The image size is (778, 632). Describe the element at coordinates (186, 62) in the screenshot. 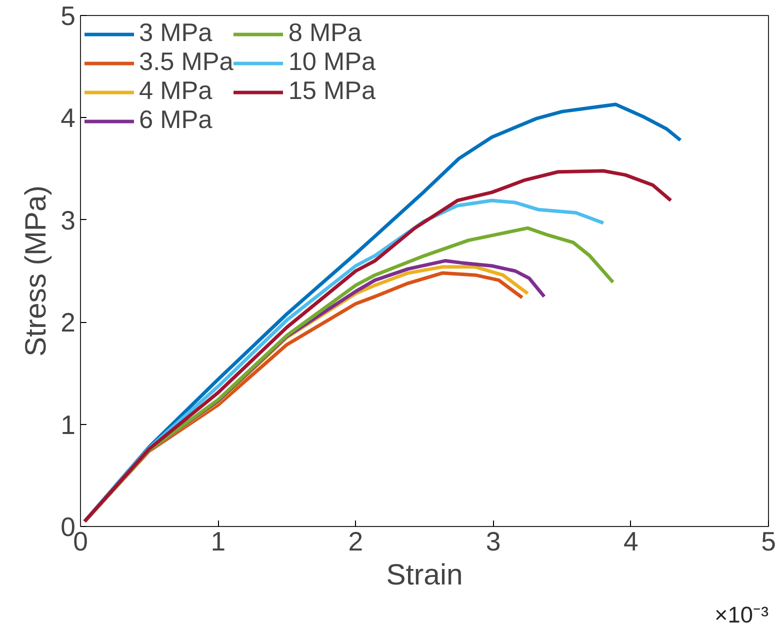

I see `legend-label: 3.5 MPa` at that location.